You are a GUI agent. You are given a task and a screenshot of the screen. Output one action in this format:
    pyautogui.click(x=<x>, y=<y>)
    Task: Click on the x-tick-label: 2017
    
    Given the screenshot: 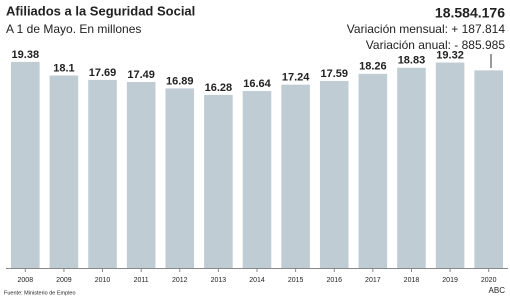 What is the action you would take?
    pyautogui.click(x=373, y=280)
    